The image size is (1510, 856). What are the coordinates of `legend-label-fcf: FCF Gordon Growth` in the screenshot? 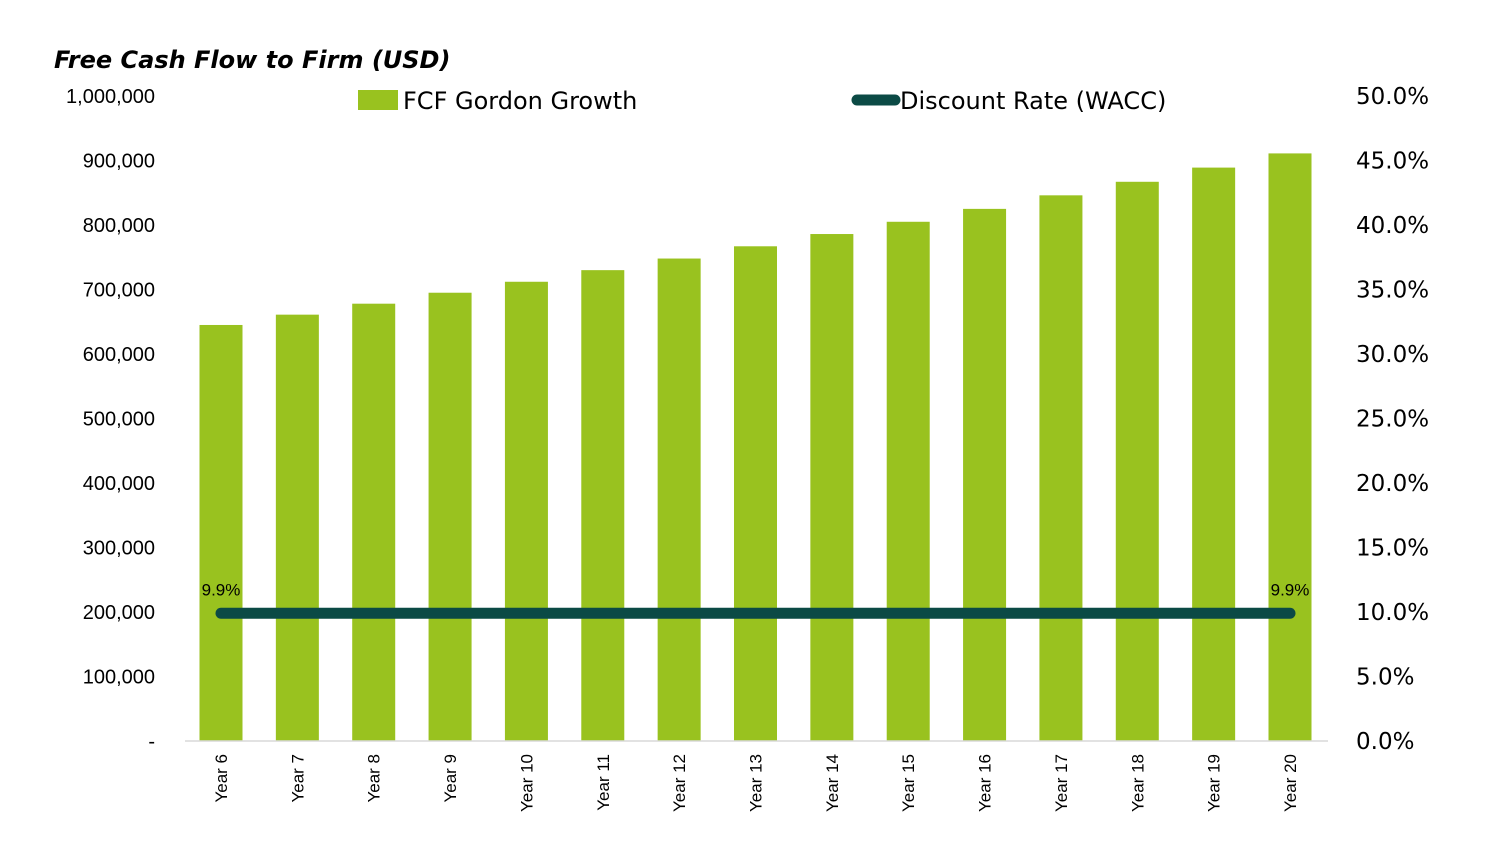 It's located at (520, 101).